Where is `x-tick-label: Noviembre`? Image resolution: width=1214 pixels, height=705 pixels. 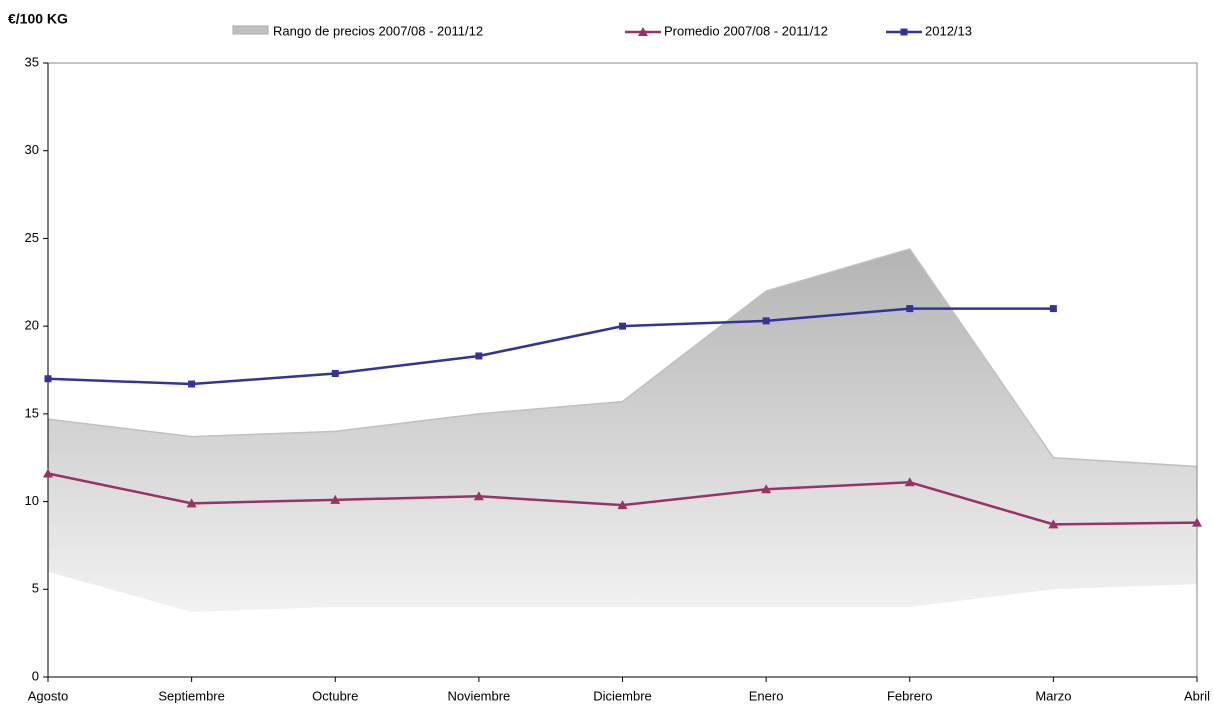
x-tick-label: Noviembre is located at coordinates (478, 695).